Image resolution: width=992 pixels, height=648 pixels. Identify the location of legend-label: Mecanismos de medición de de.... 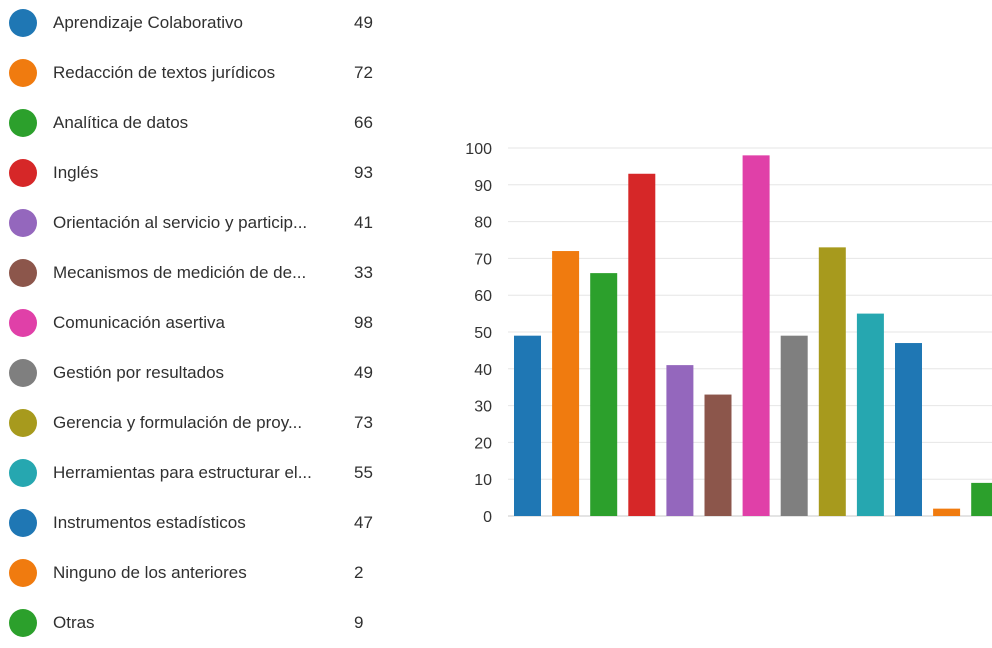
(180, 272).